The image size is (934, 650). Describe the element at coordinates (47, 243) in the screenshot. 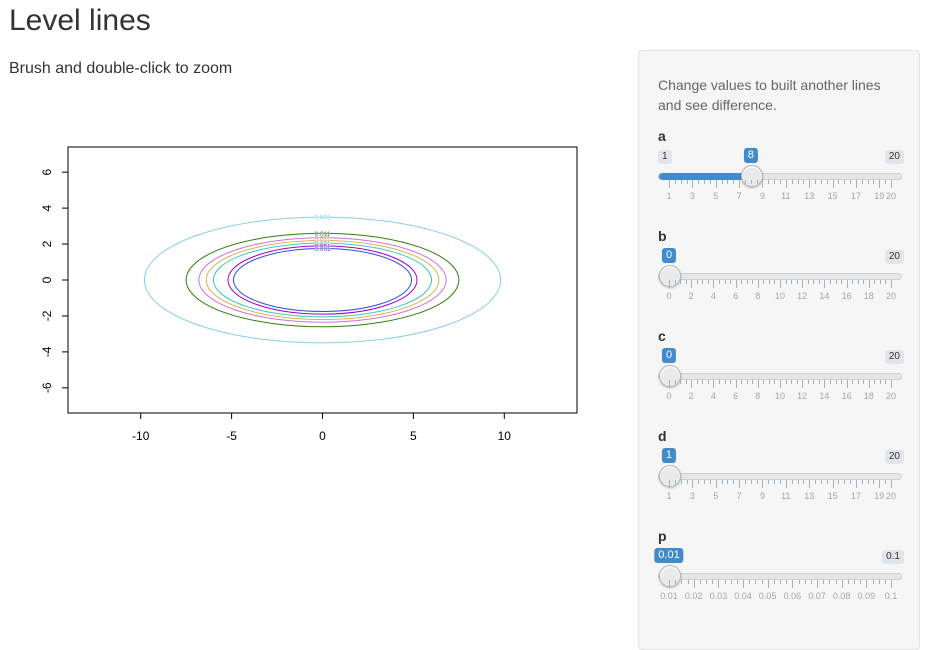

I see `y-tick-label: 2` at that location.